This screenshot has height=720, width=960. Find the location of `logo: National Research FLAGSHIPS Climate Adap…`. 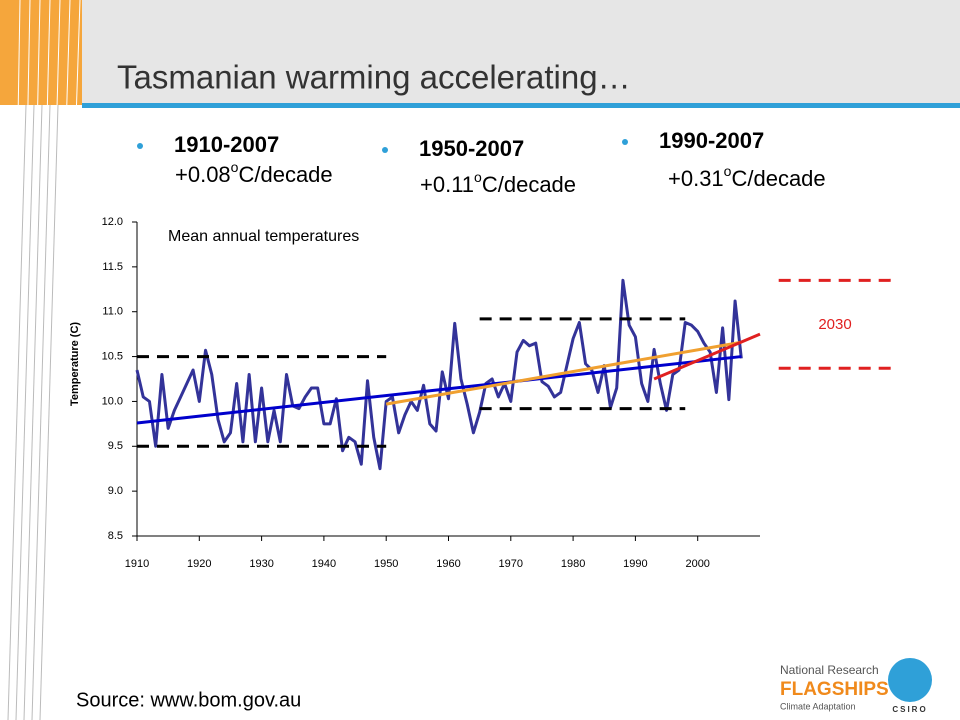

logo: National Research FLAGSHIPS Climate Adap… is located at coordinates (856, 686).